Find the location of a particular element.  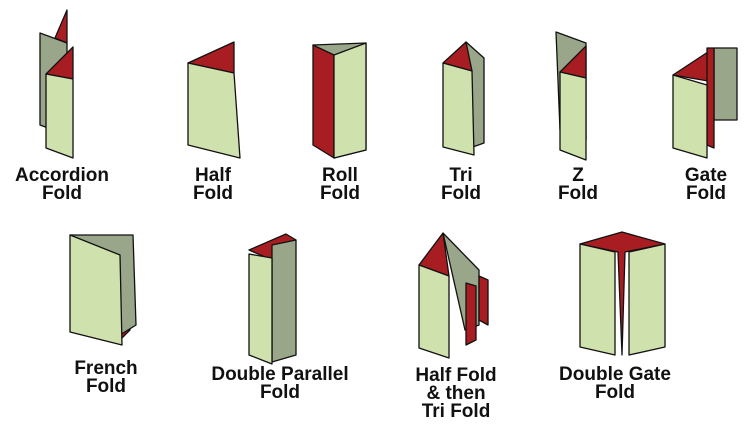

gate-fold-illustration is located at coordinates (705, 103).